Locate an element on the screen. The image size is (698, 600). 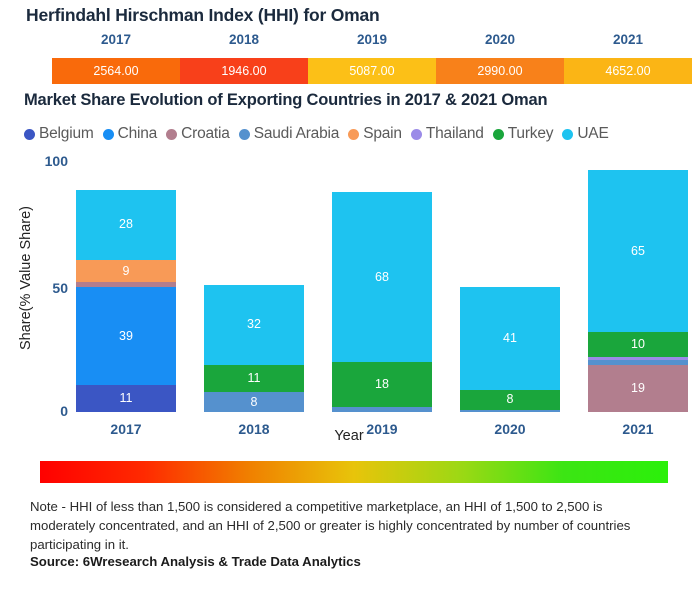
legend-item-uae: UAE is located at coordinates (585, 134).